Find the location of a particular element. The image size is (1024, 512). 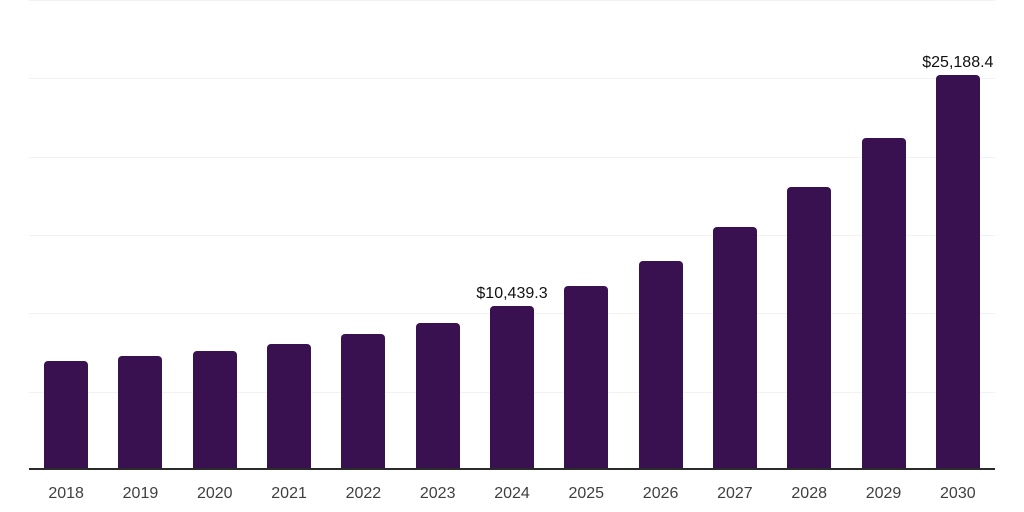

bar-2021 is located at coordinates (289, 406).